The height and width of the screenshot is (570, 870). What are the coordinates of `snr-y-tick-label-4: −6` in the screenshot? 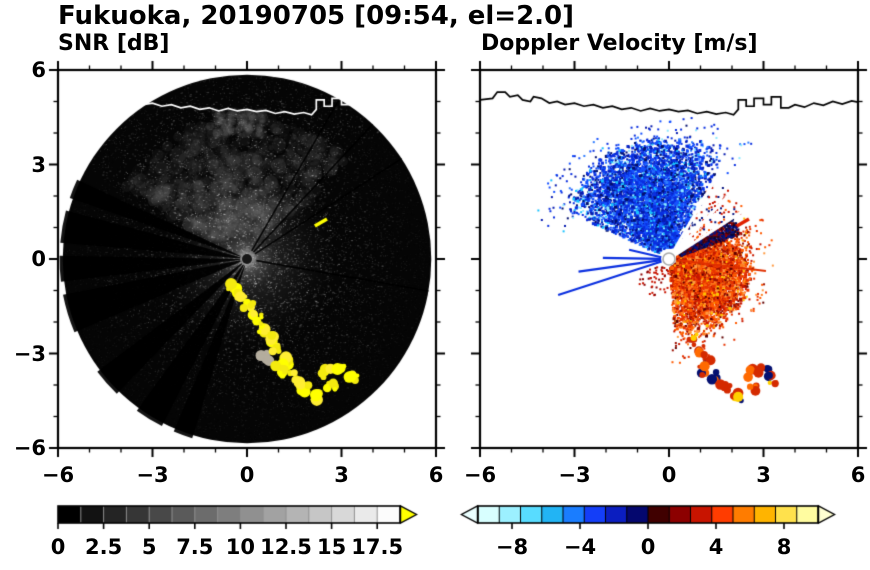 It's located at (29, 448).